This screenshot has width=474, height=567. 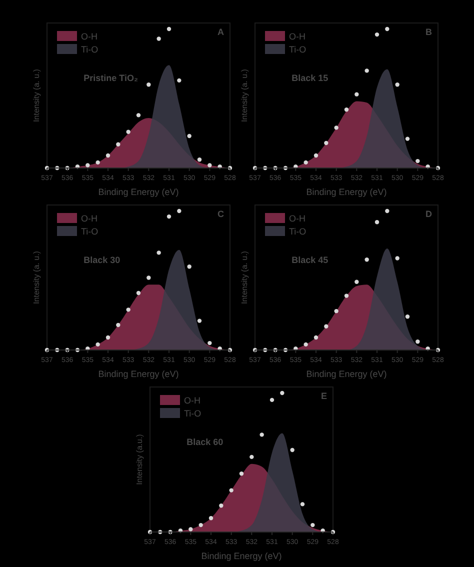 I want to click on annotation: Black 45, so click(x=310, y=260).